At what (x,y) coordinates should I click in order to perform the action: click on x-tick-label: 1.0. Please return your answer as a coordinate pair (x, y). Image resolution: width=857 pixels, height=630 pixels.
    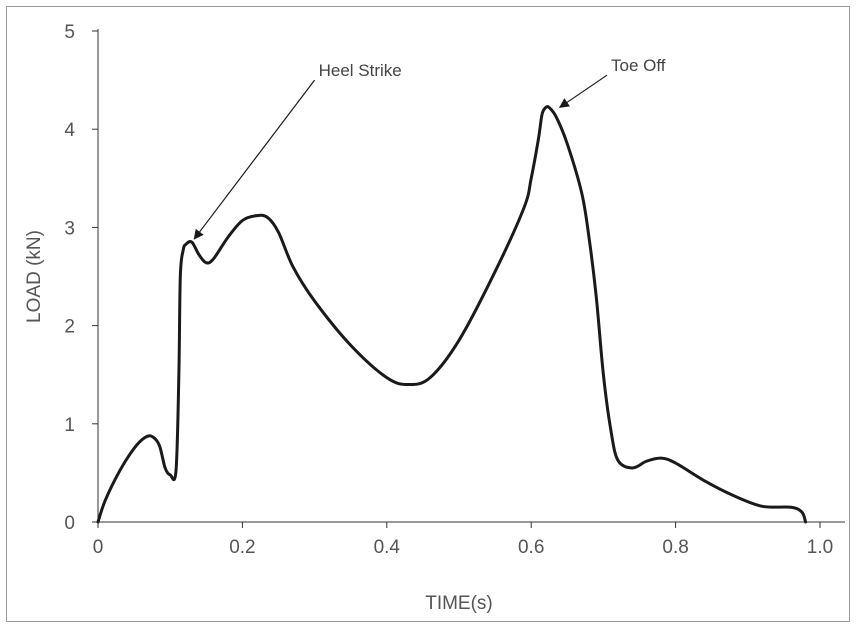
    Looking at the image, I should click on (820, 547).